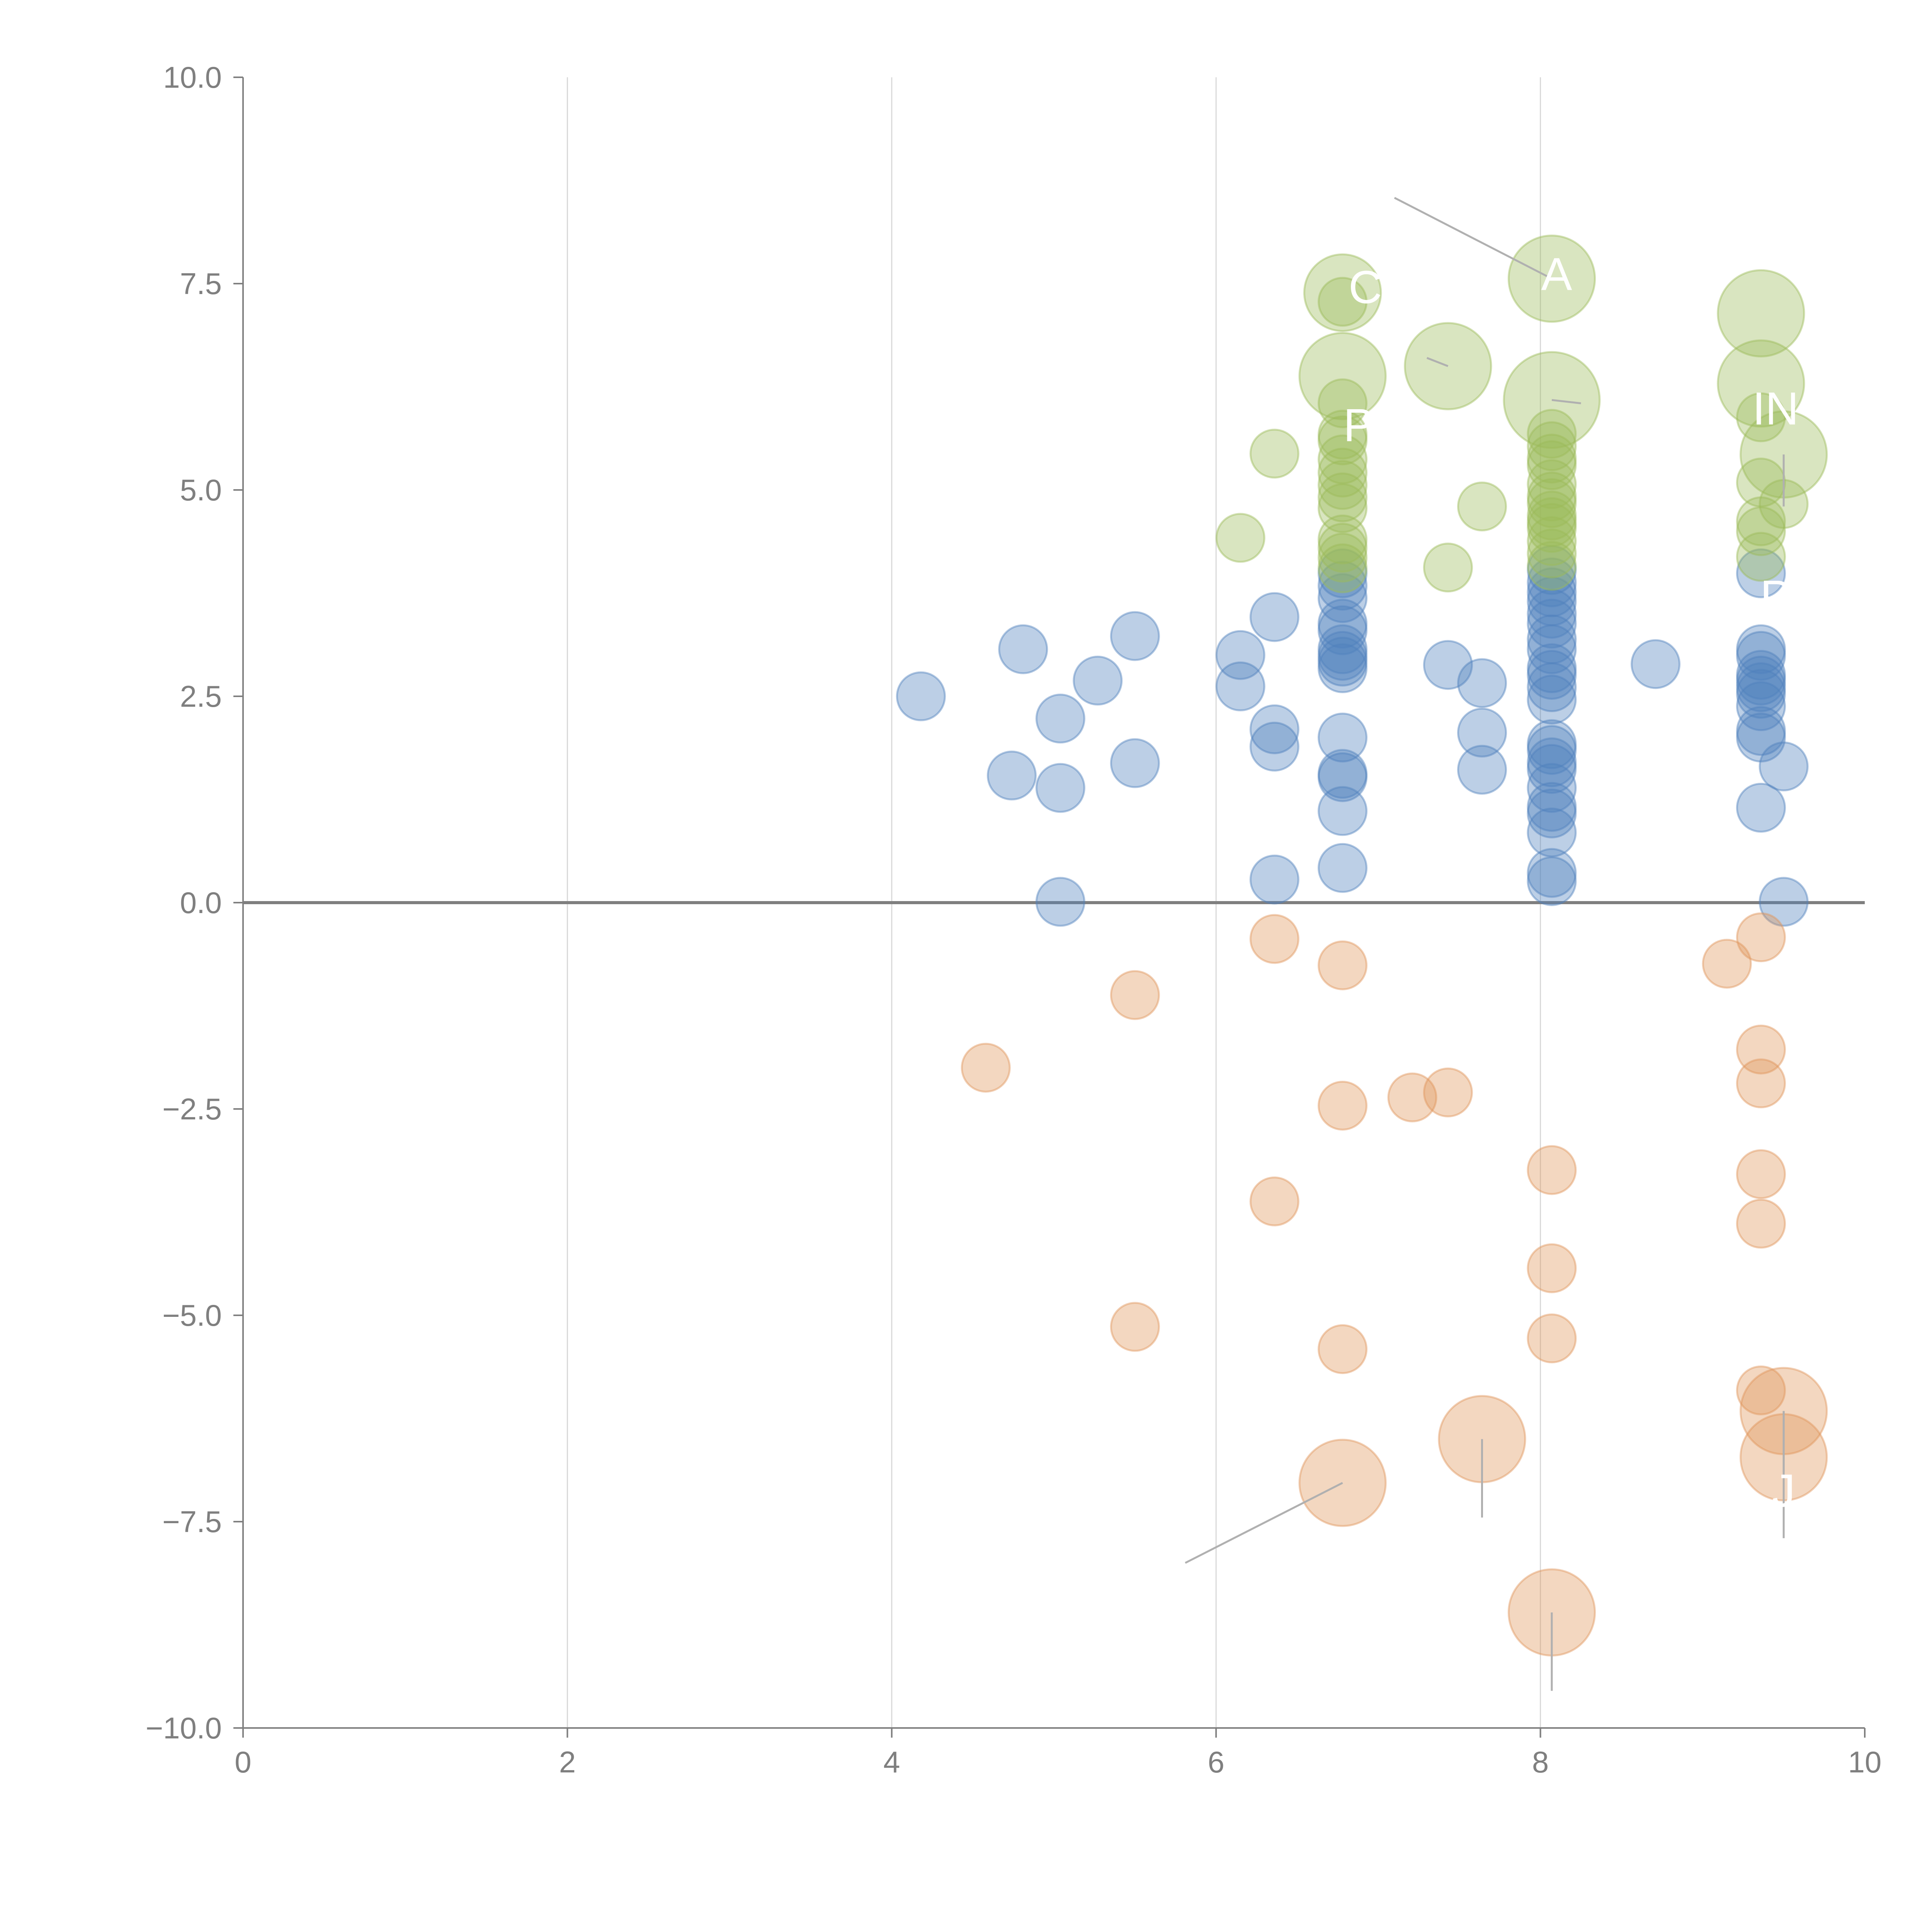 This screenshot has width=1932, height=1932. Describe the element at coordinates (192, 77) in the screenshot. I see `y-tick-label: 10.0` at that location.